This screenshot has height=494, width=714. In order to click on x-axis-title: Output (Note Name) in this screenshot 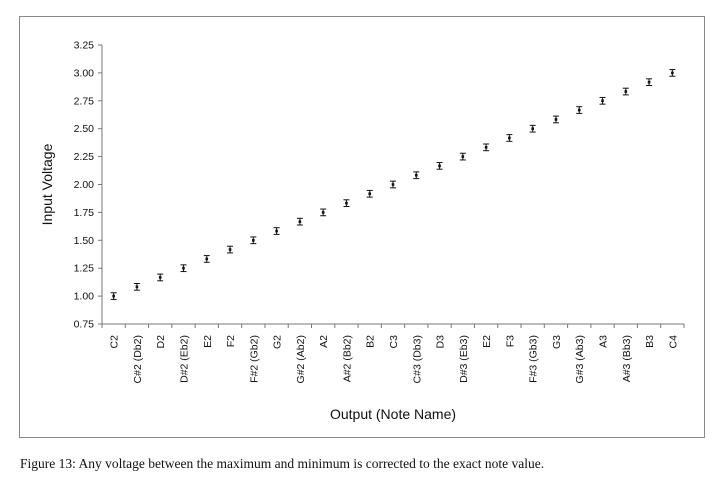, I will do `click(393, 414)`.